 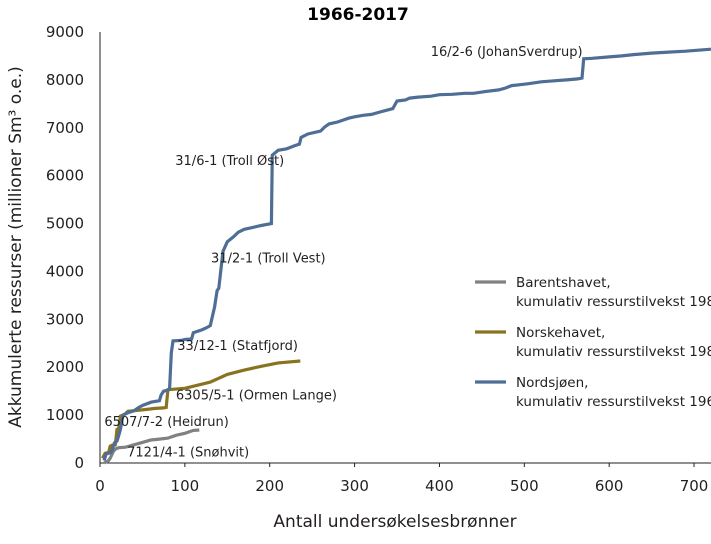 I want to click on legend-entry-line2: kumulativ ressurstilvekst 1966-2018, so click(x=613, y=402).